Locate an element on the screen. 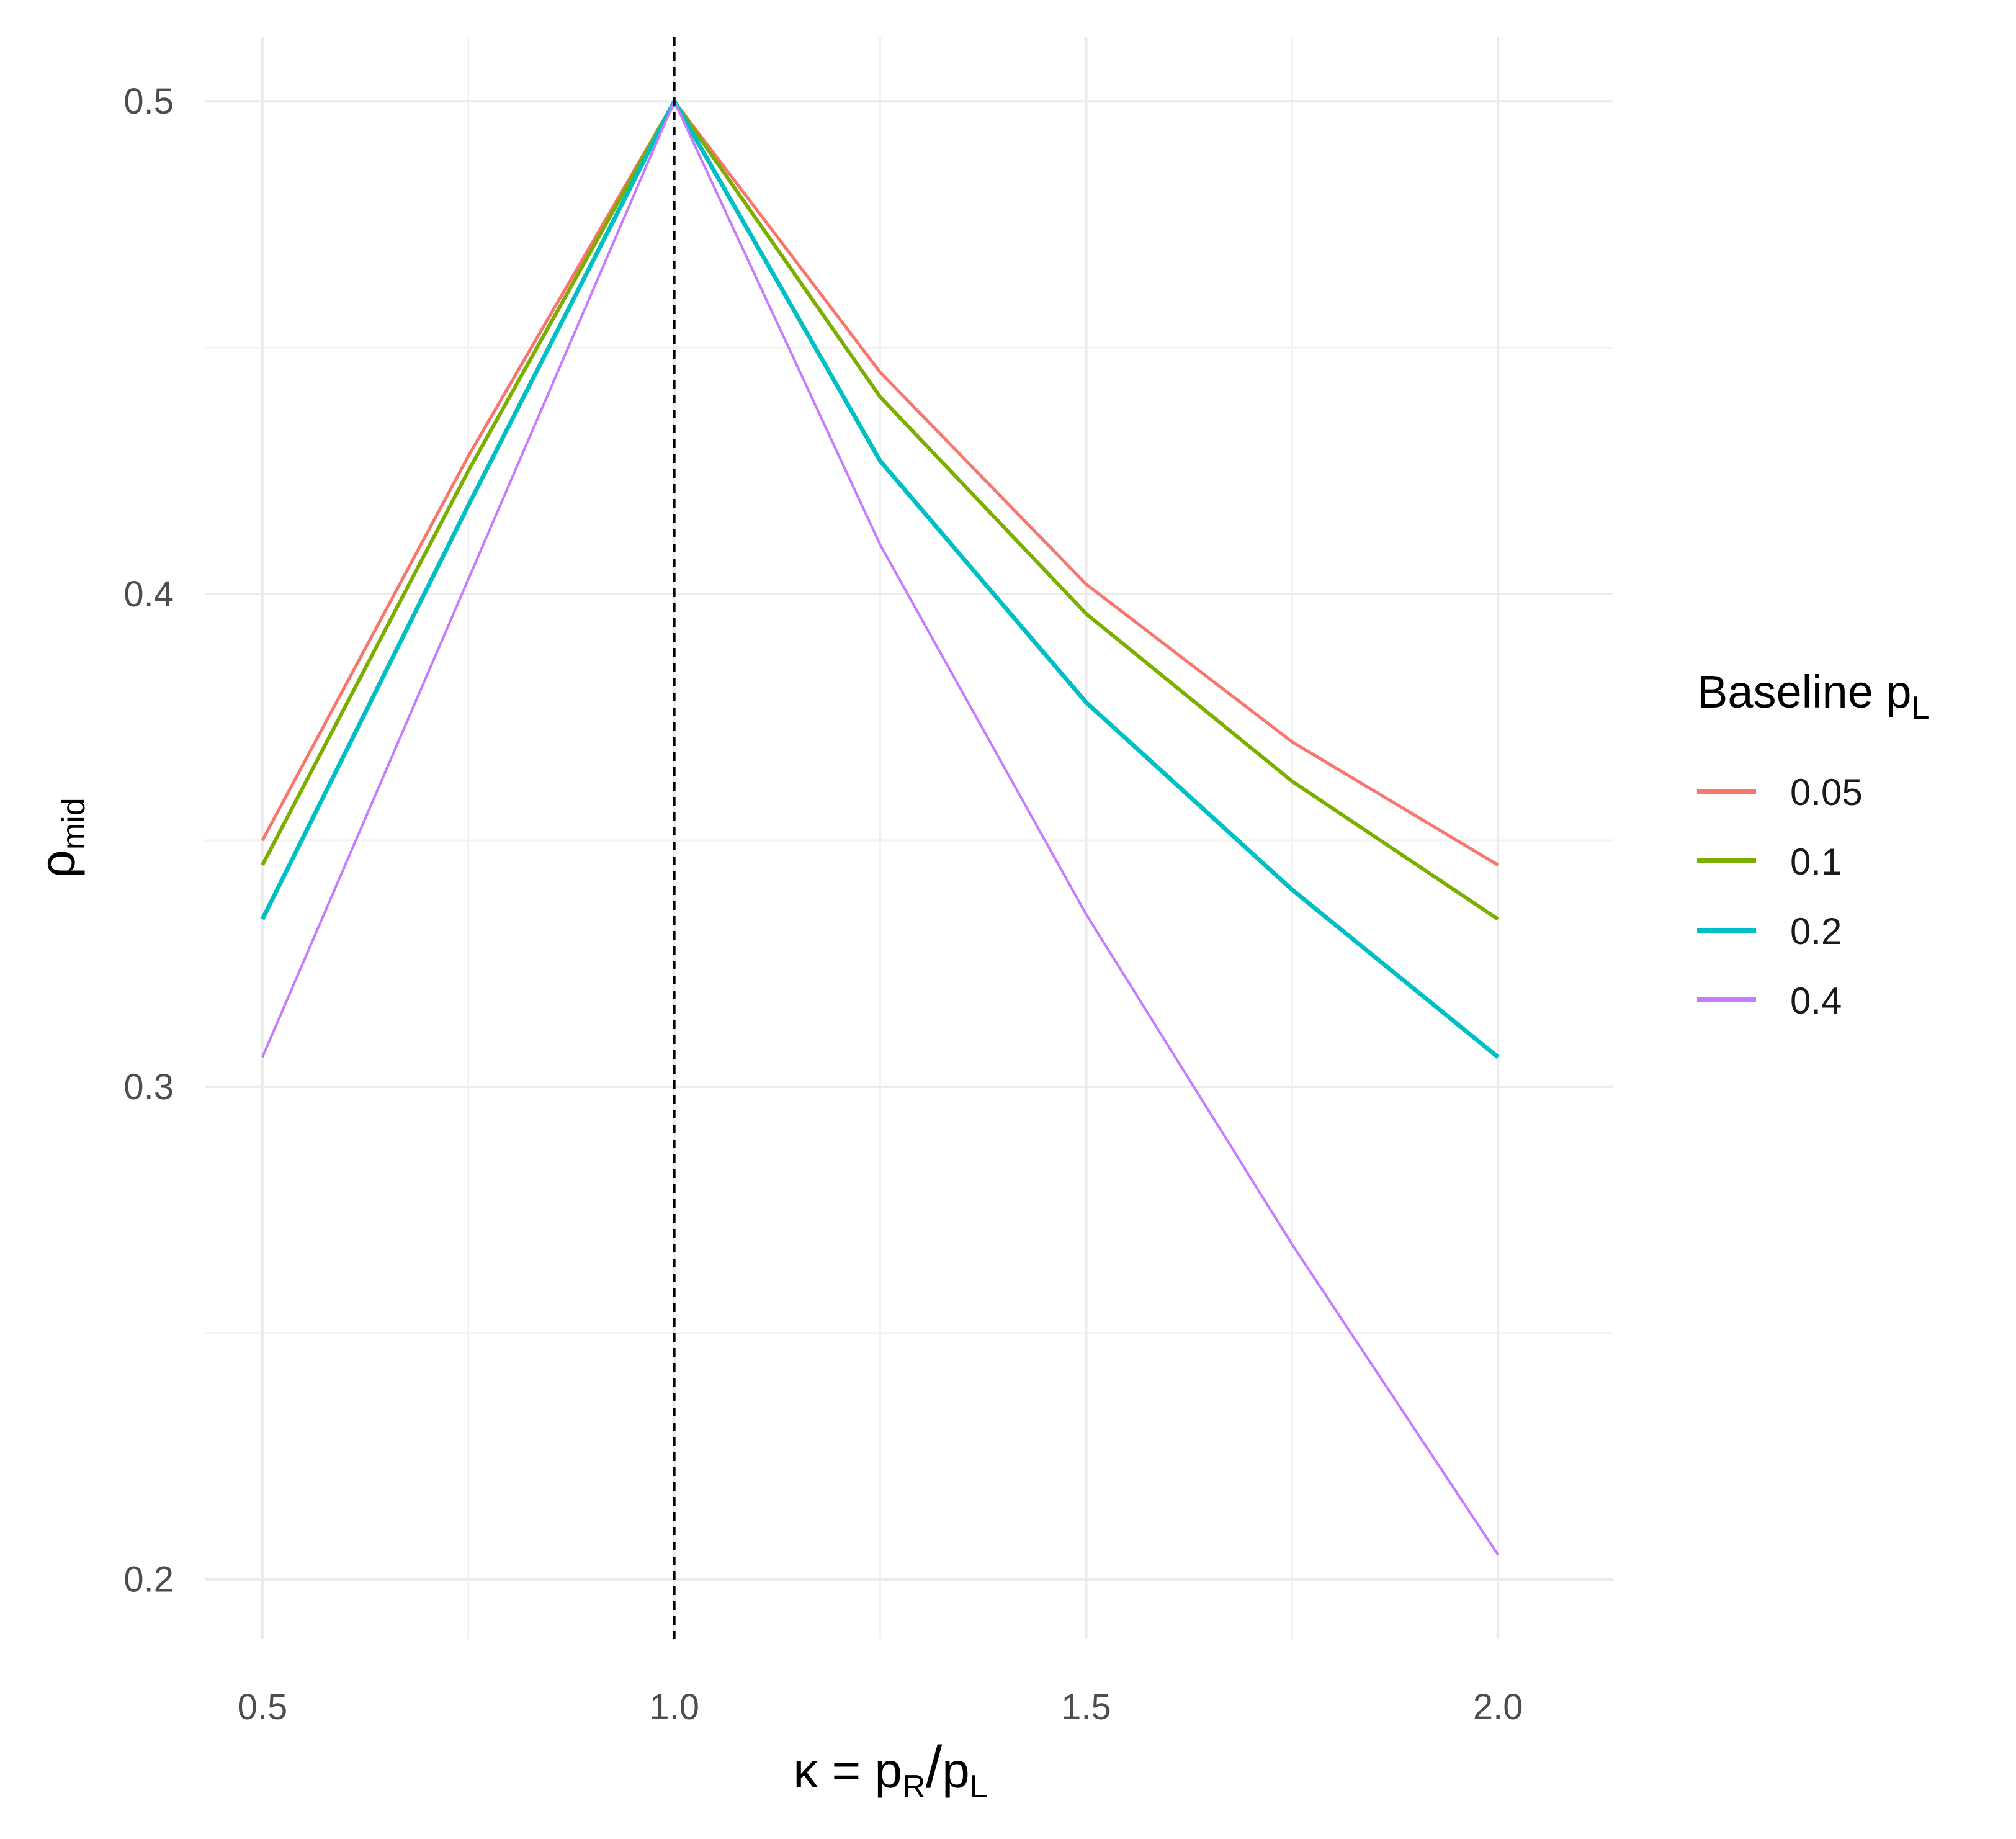 The image size is (2016, 1839). x-axis-title-main: κ = p is located at coordinates (847, 1770).